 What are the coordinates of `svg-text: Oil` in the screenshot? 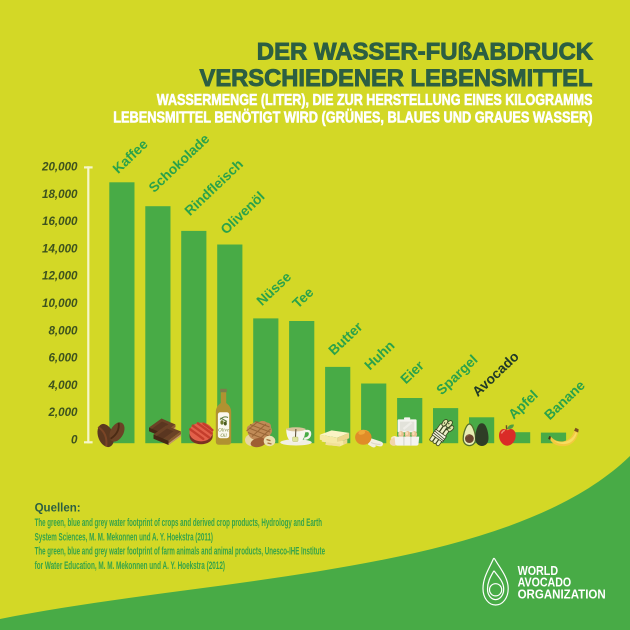 It's located at (223, 436).